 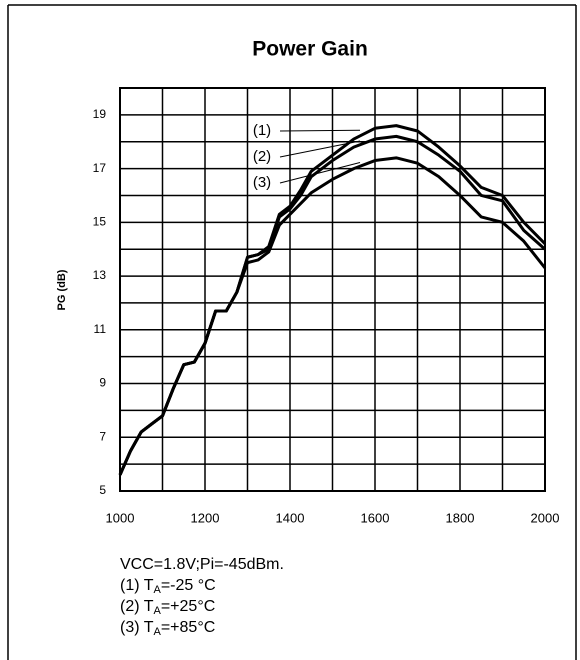 I want to click on y-tick-label: 5, so click(x=102, y=490).